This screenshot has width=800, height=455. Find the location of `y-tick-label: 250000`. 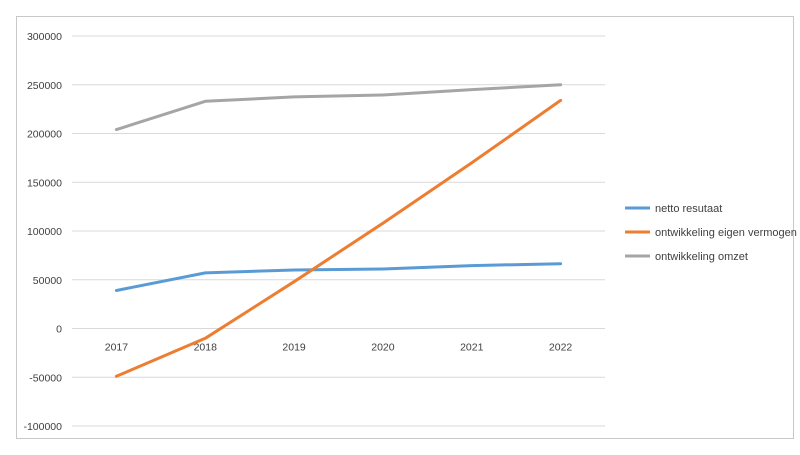

y-tick-label: 250000 is located at coordinates (44, 86).